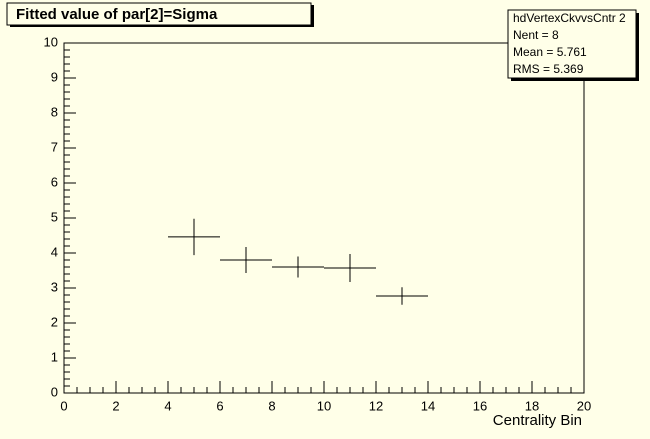 The width and height of the screenshot is (650, 439). What do you see at coordinates (54, 286) in the screenshot?
I see `y-tick-label: 3` at bounding box center [54, 286].